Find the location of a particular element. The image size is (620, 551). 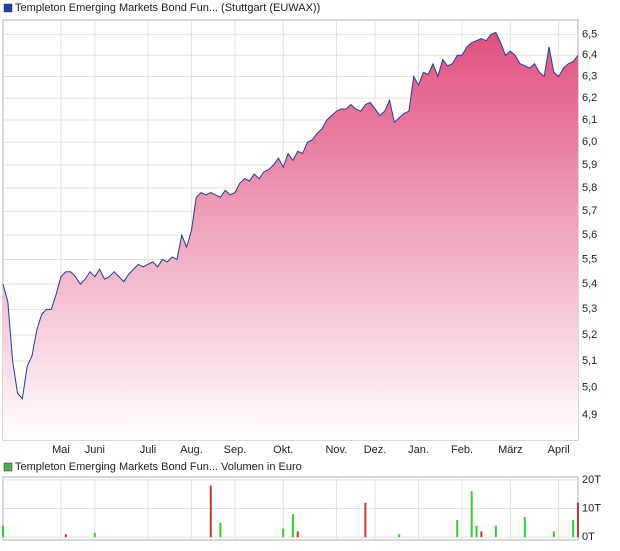

x-tick-label: Juli is located at coordinates (148, 450).